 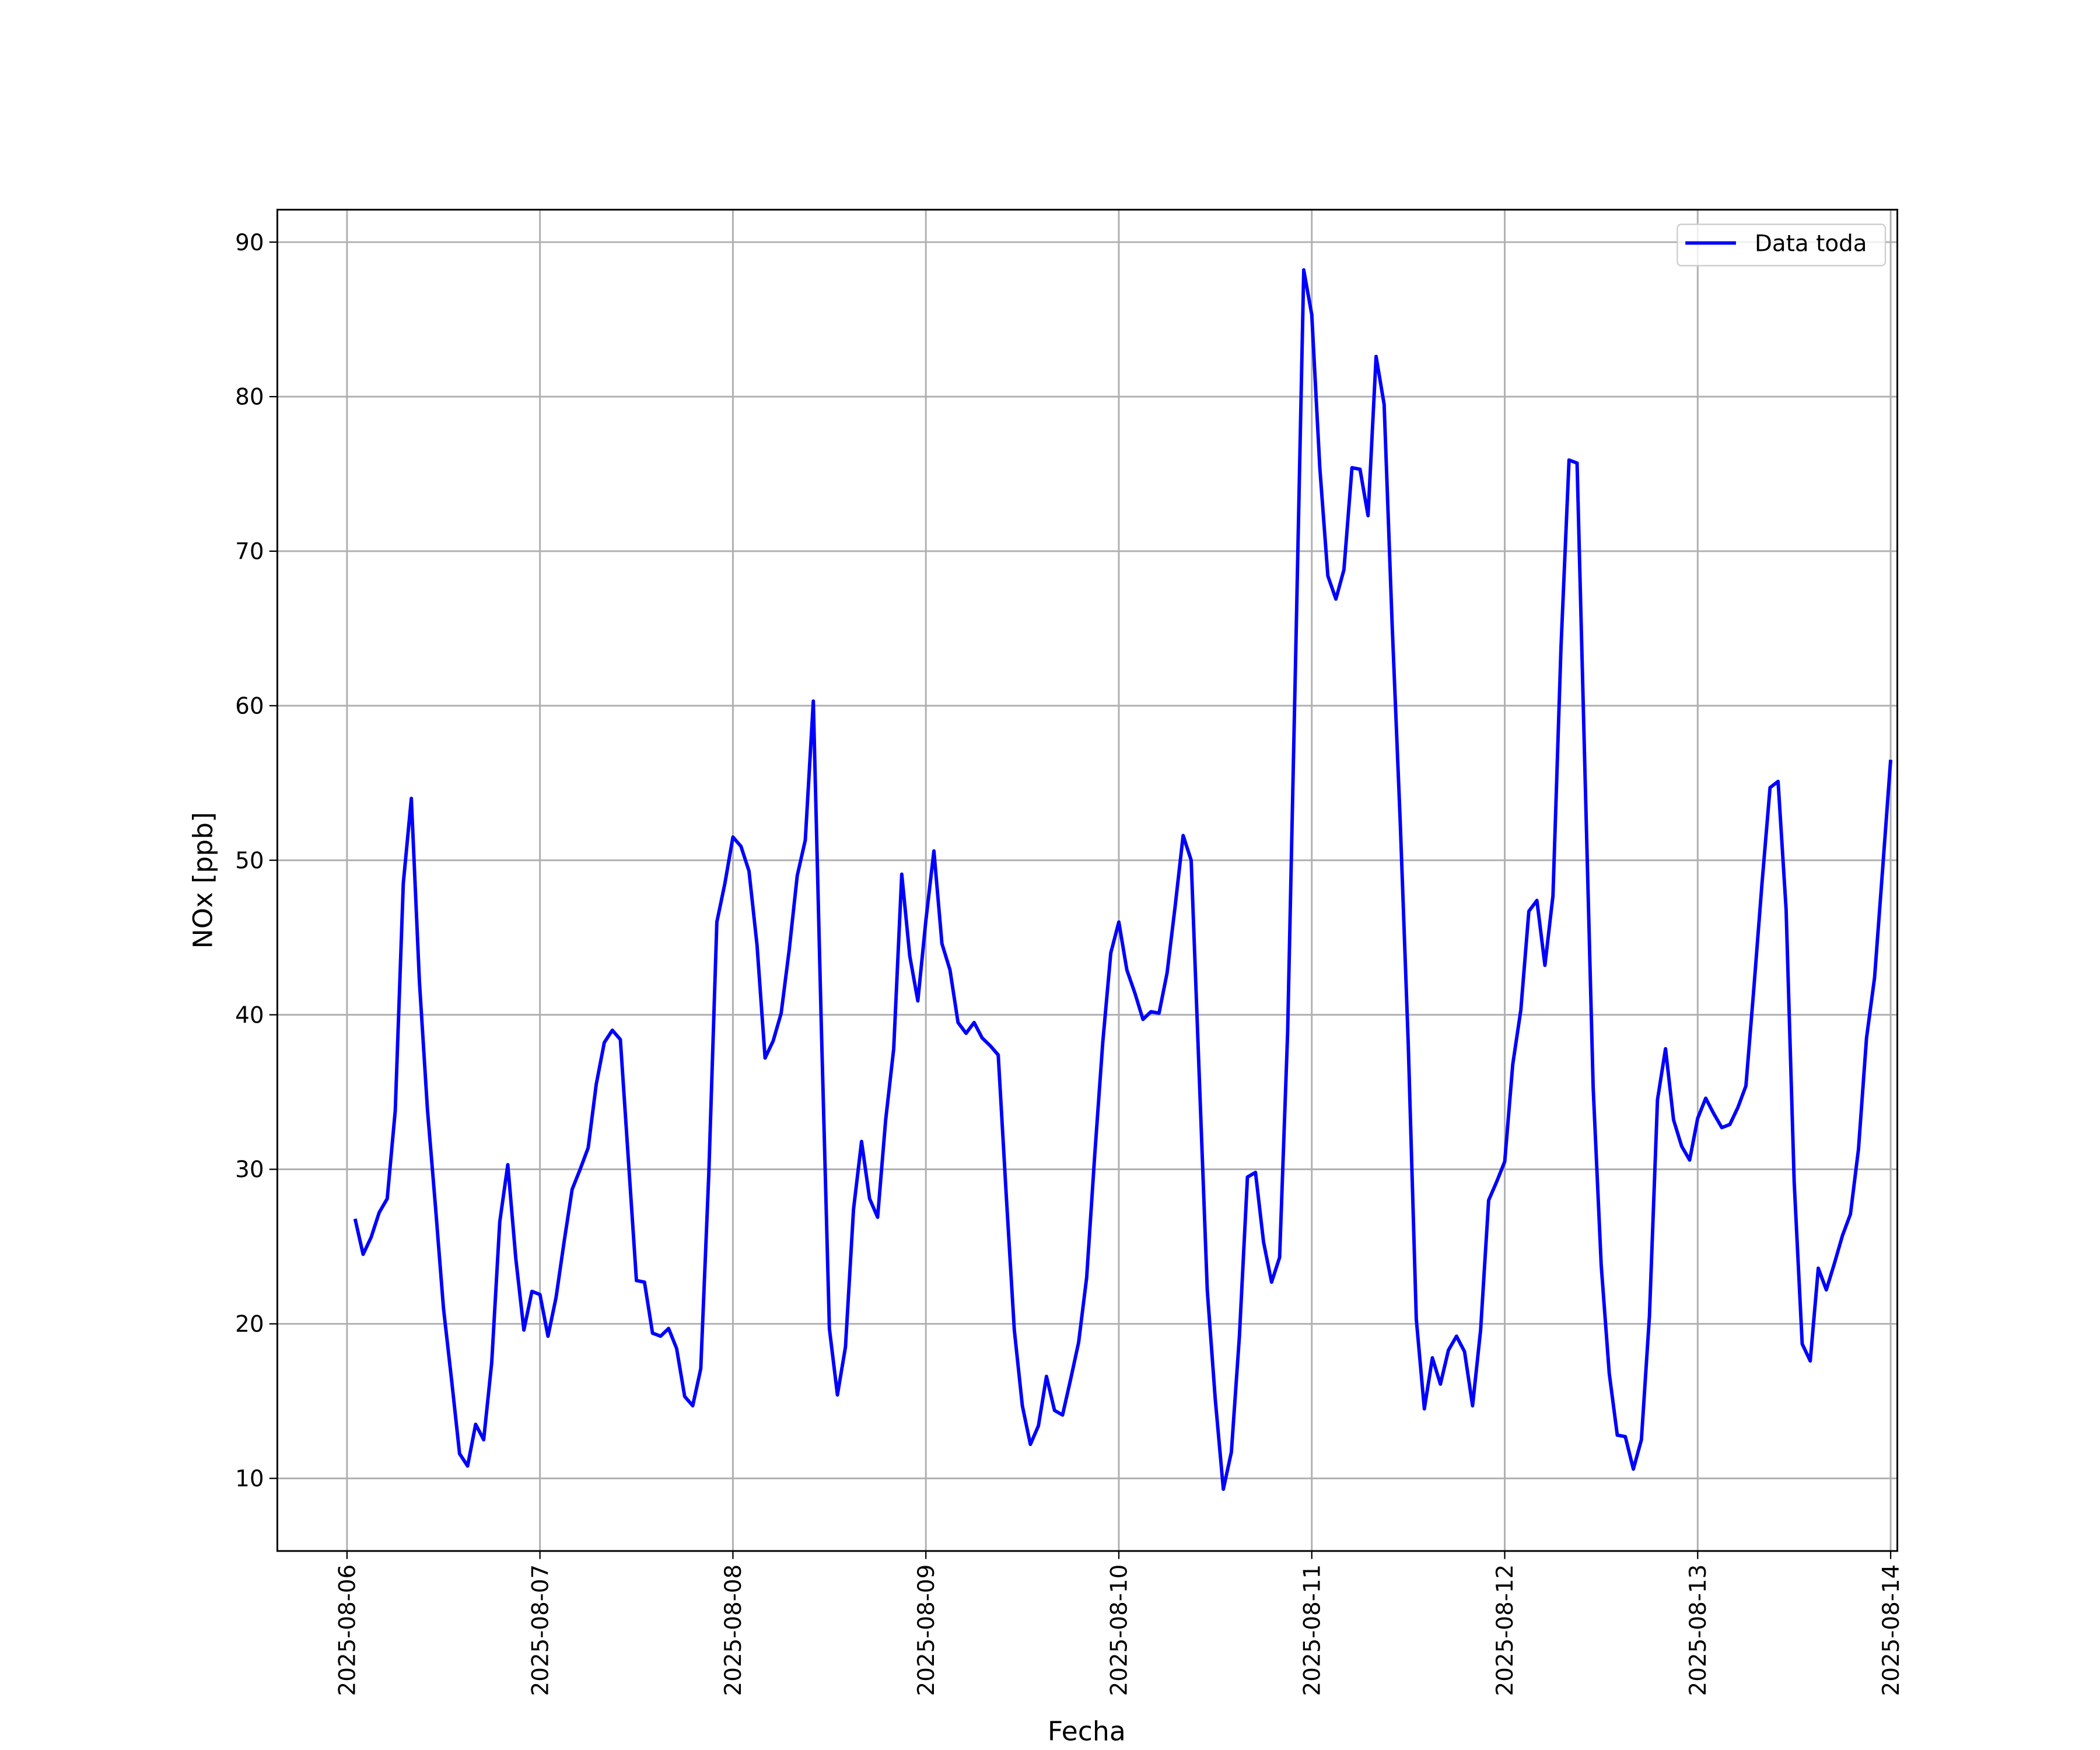 What do you see at coordinates (249, 1015) in the screenshot?
I see `y-tick-label: 40` at bounding box center [249, 1015].